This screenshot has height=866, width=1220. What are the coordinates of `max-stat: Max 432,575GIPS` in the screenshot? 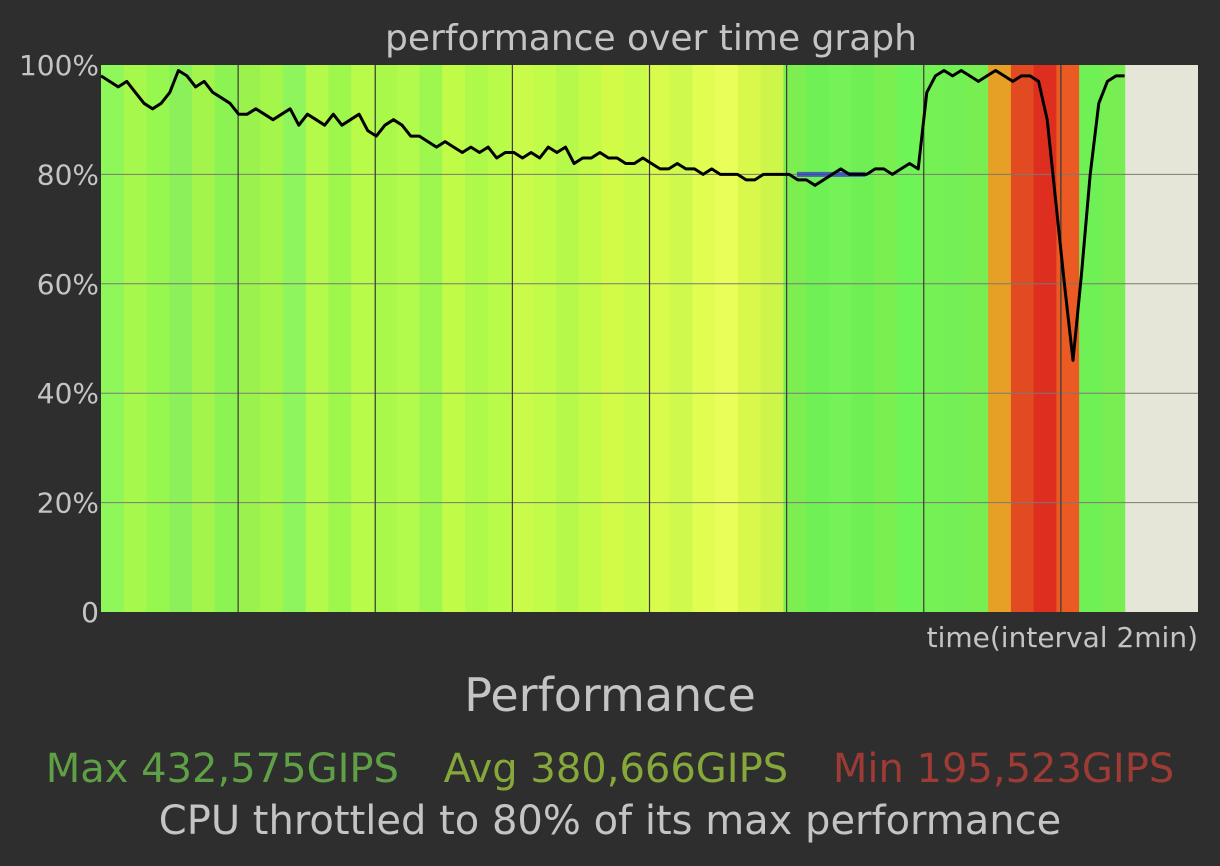 It's located at (222, 769).